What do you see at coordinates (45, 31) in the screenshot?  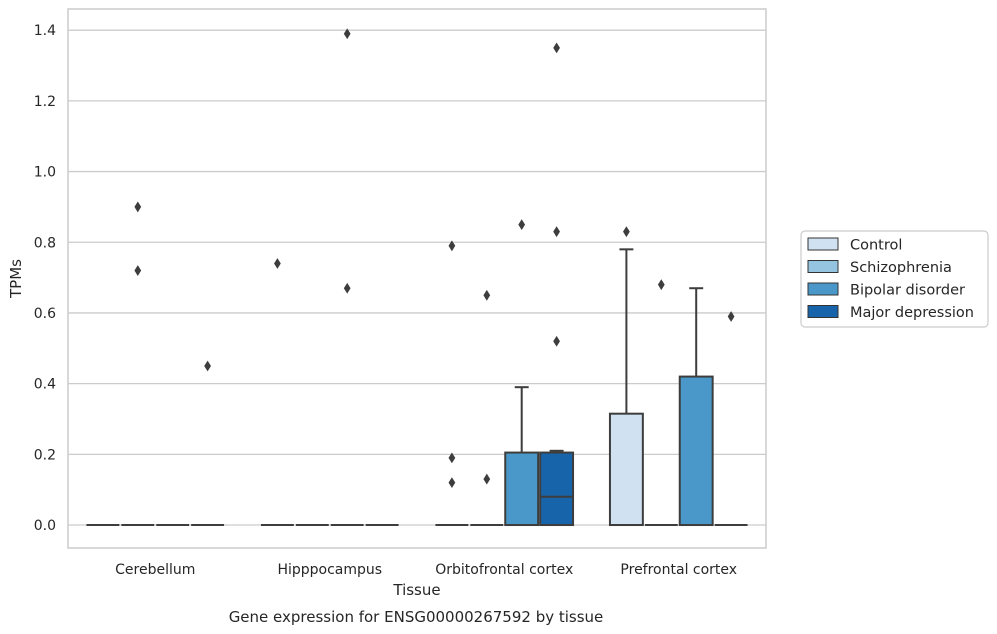 I see `y-tick-label: 1.4` at bounding box center [45, 31].